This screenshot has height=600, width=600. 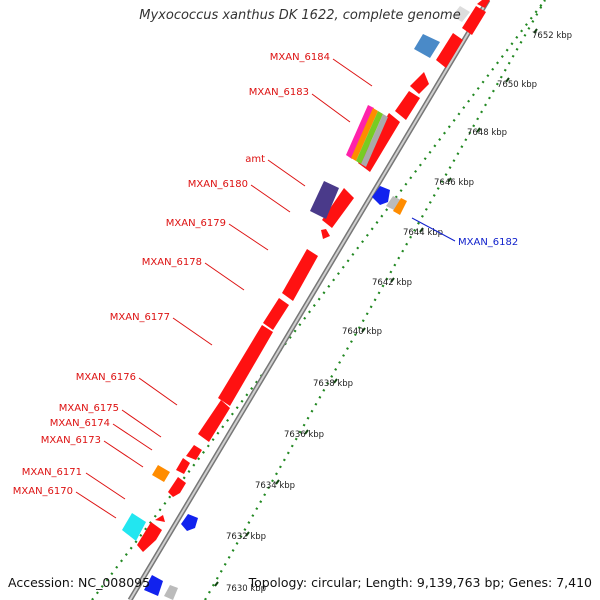 What do you see at coordinates (381, 195) in the screenshot?
I see `gene-mxan-6182-blue` at bounding box center [381, 195].